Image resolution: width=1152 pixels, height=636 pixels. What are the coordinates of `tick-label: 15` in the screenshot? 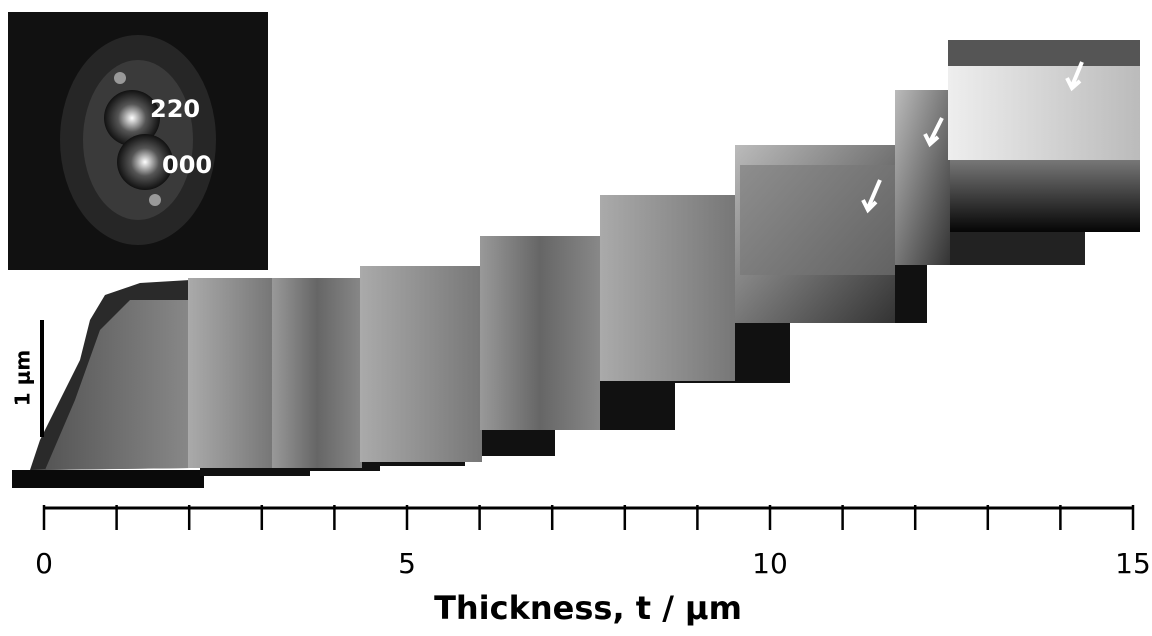 It's located at (1133, 563).